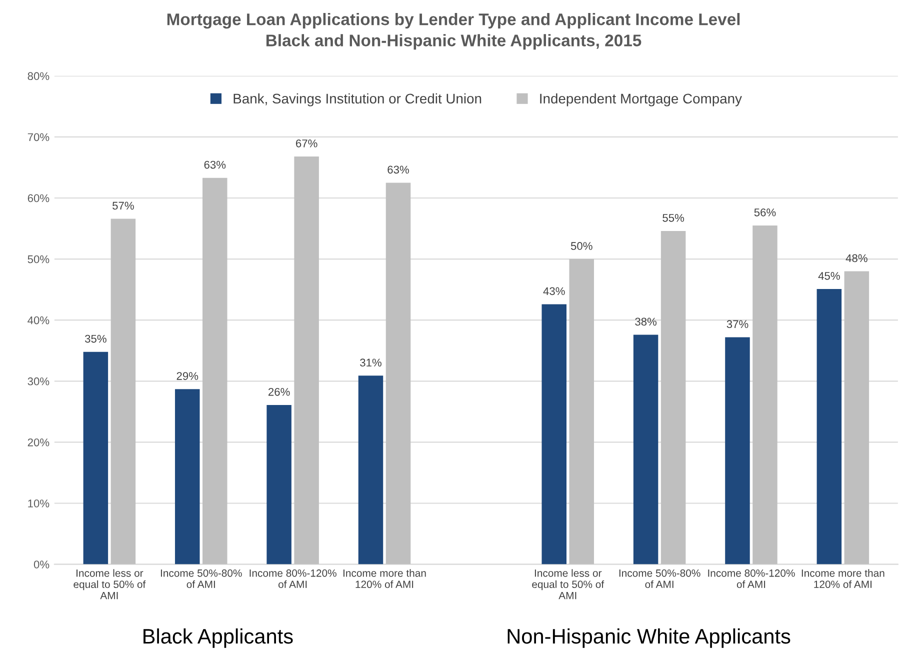 The height and width of the screenshot is (660, 907). I want to click on data-label: 35%, so click(95, 338).